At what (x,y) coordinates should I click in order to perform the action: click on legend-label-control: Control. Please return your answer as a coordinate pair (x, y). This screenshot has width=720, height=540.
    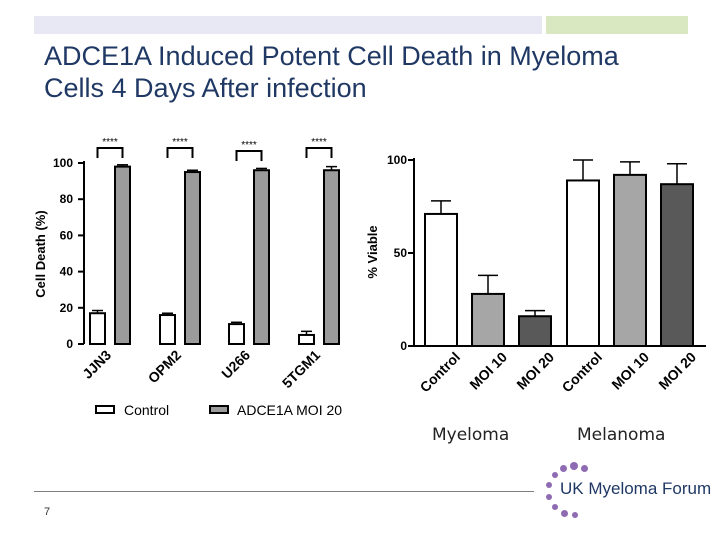
    Looking at the image, I should click on (146, 410).